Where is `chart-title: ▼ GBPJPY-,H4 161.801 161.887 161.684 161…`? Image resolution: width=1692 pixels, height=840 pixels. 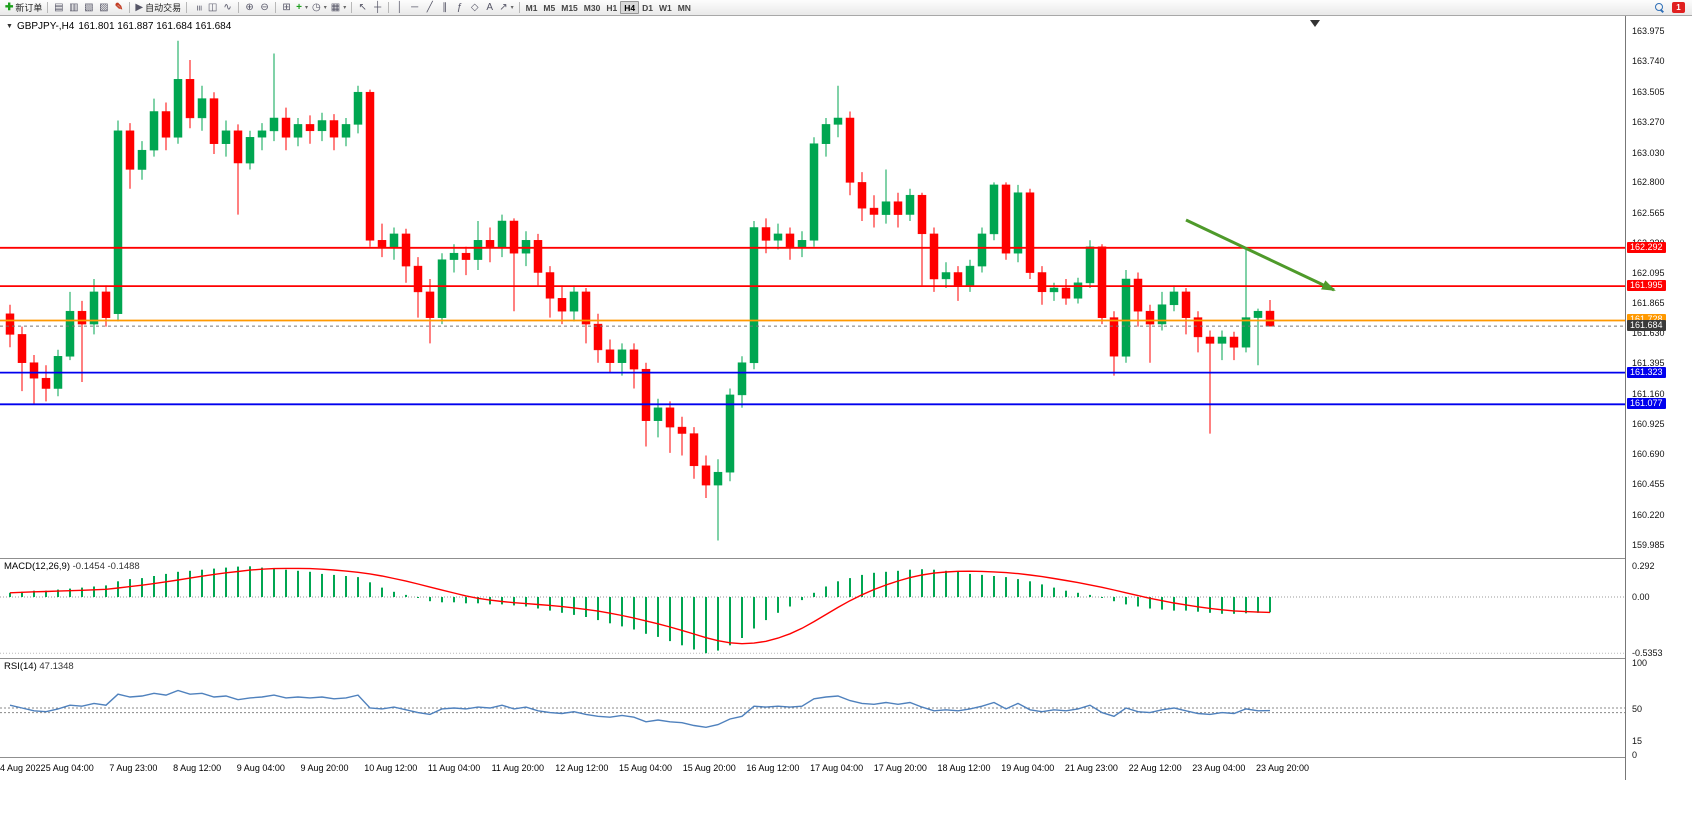
chart-title: ▼ GBPJPY-,H4 161.801 161.887 161.684 161… is located at coordinates (118, 26).